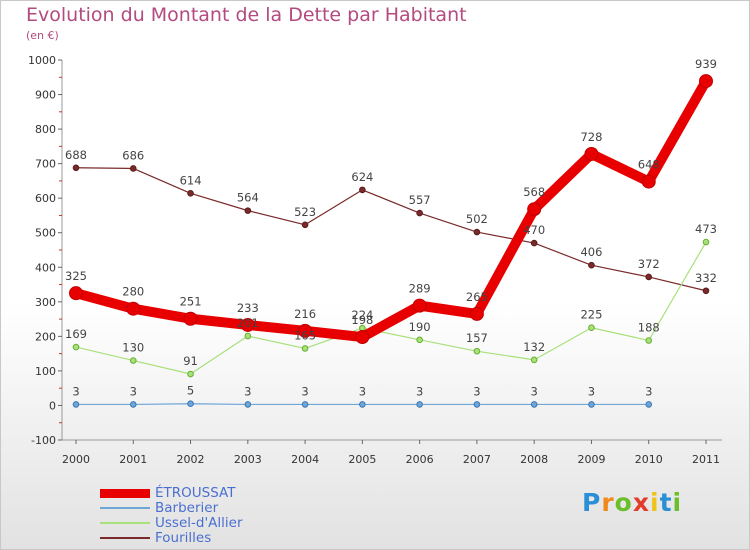 Image resolution: width=750 pixels, height=550 pixels. Describe the element at coordinates (195, 493) in the screenshot. I see `legend-label: ÉTROUSSAT` at that location.